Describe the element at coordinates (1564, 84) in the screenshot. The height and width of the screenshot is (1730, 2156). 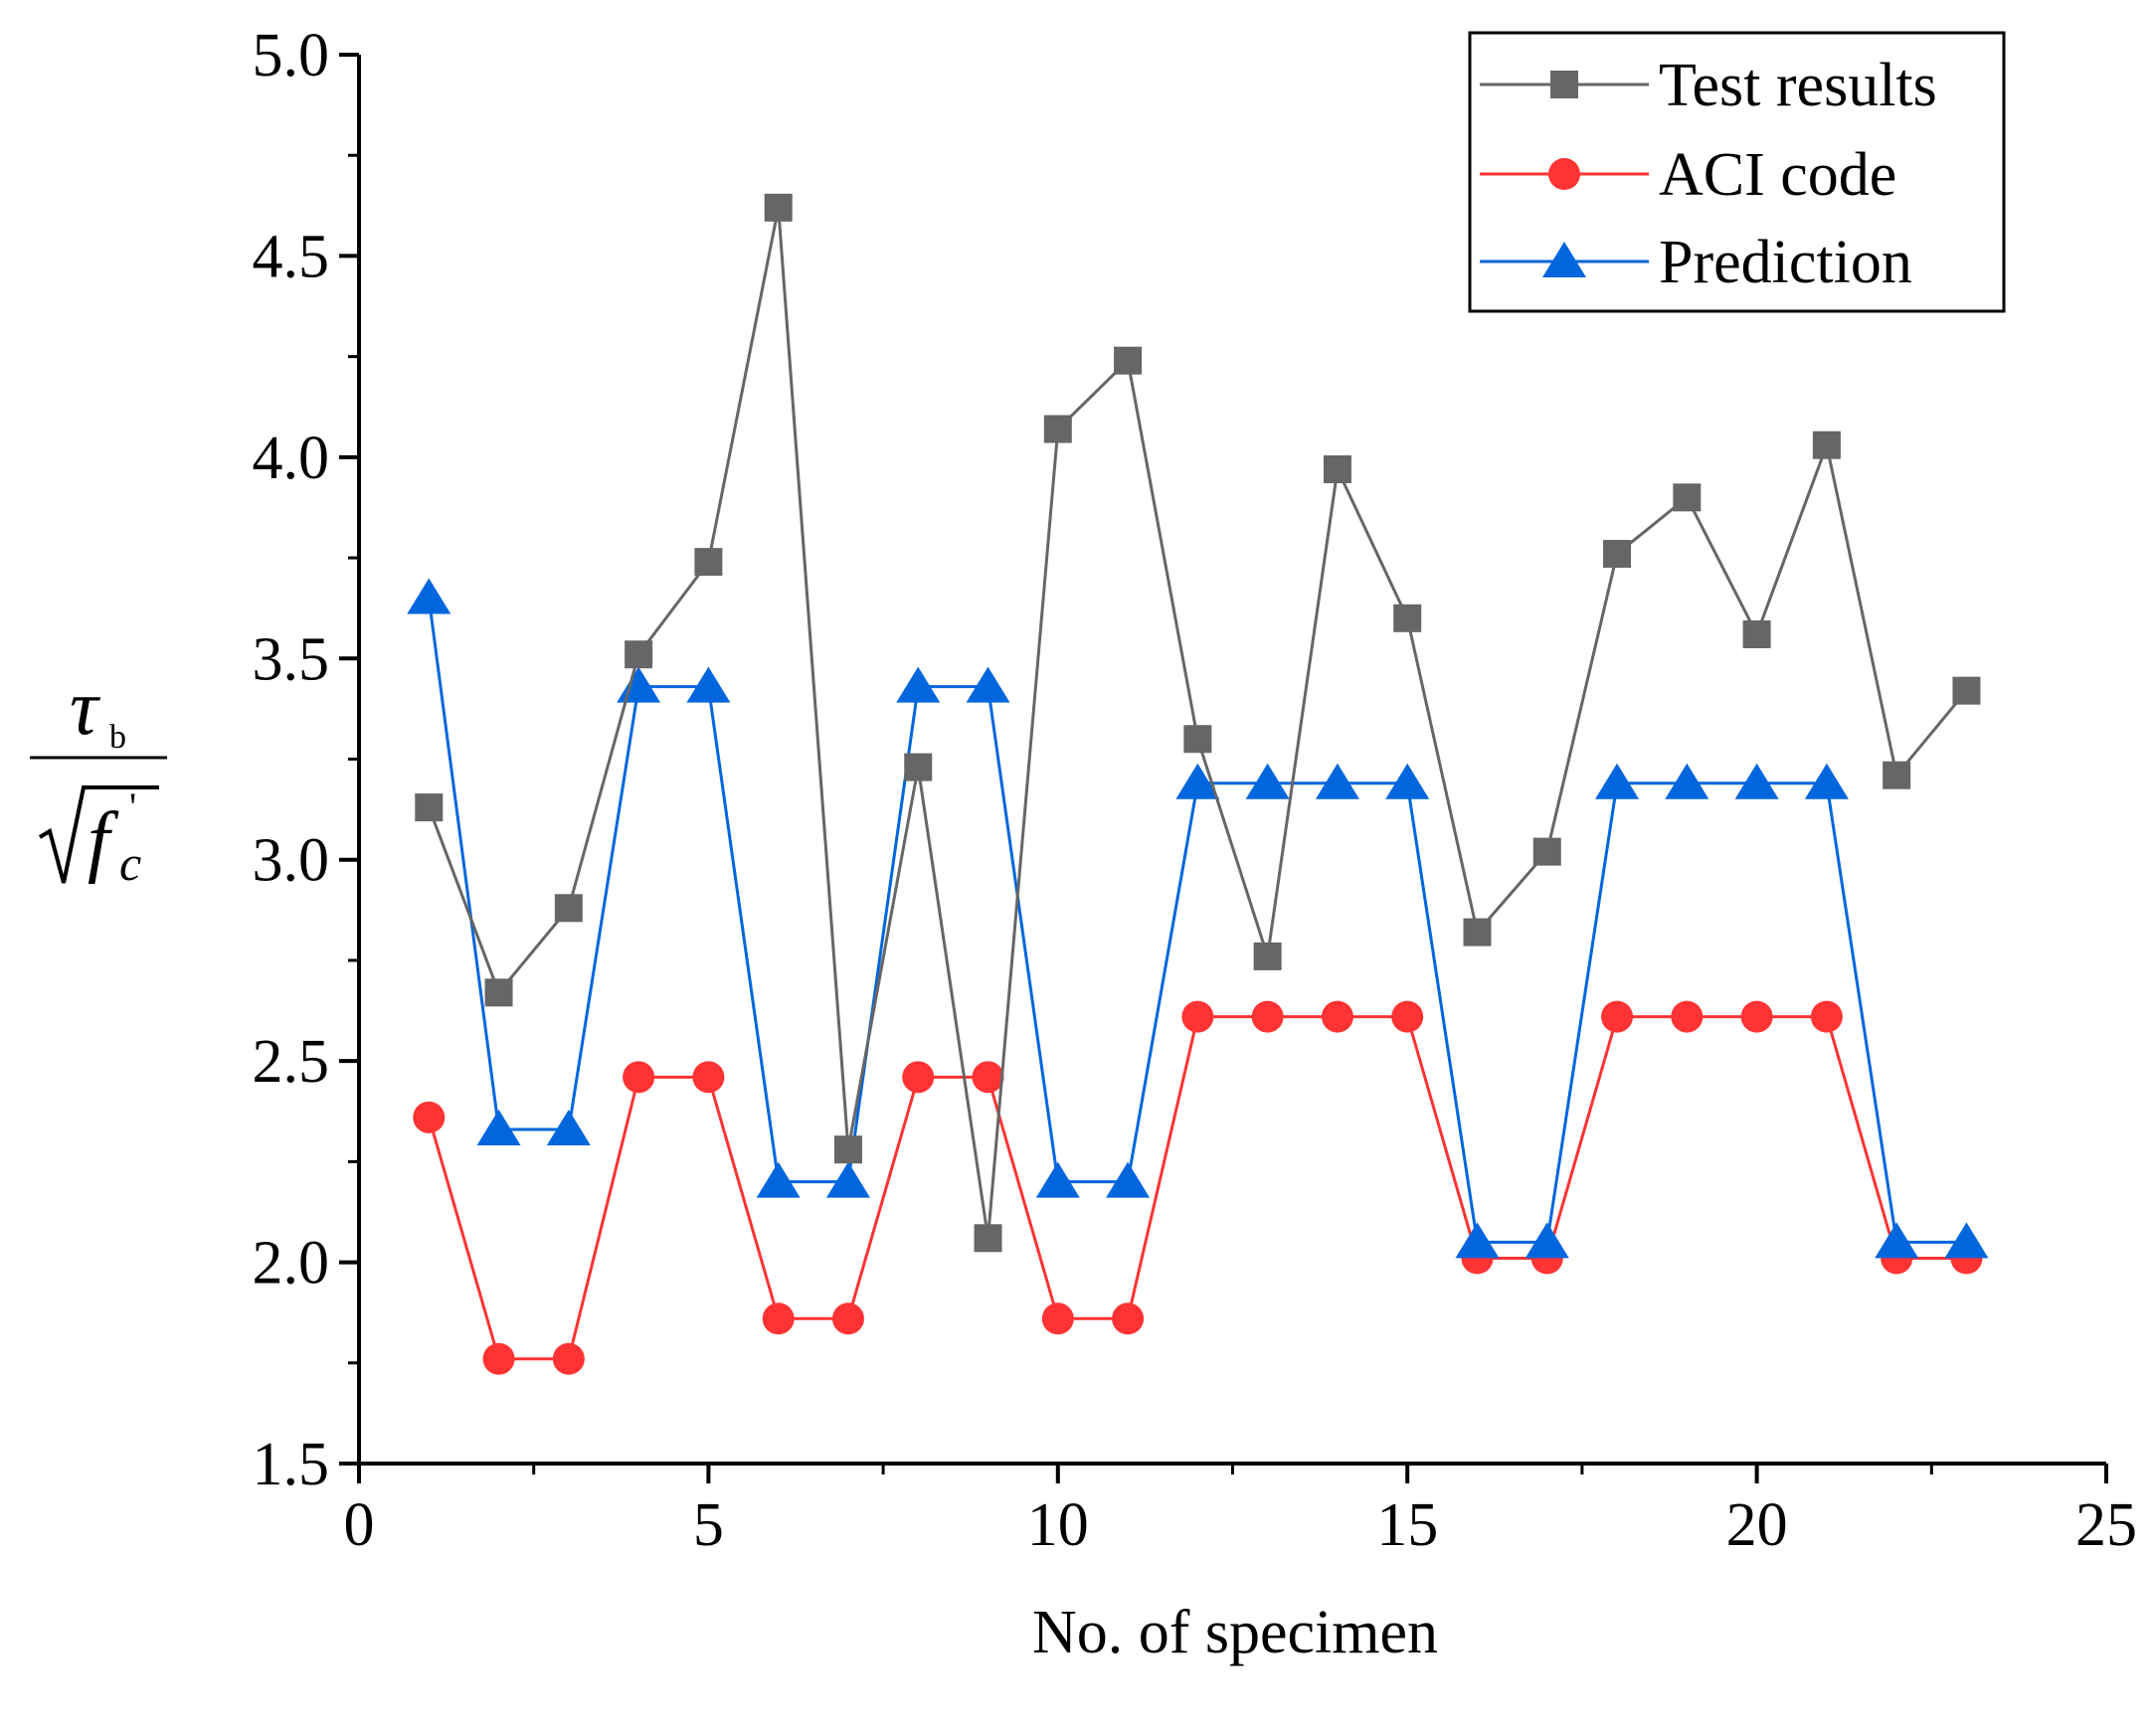
I see `legend-marker-test-results` at that location.